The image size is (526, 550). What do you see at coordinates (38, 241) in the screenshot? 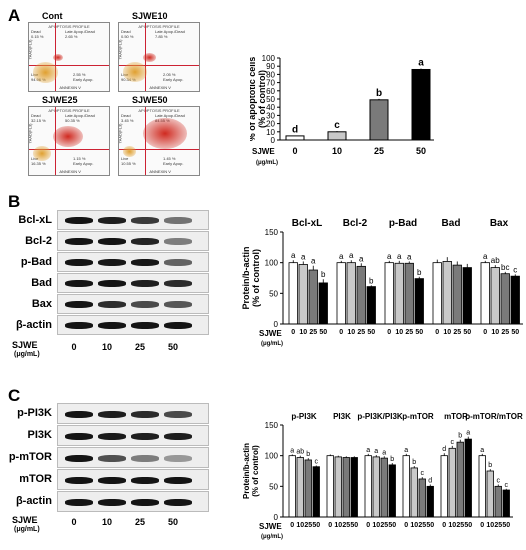
I see `blot-row-label: Bcl-2` at bounding box center [38, 241].